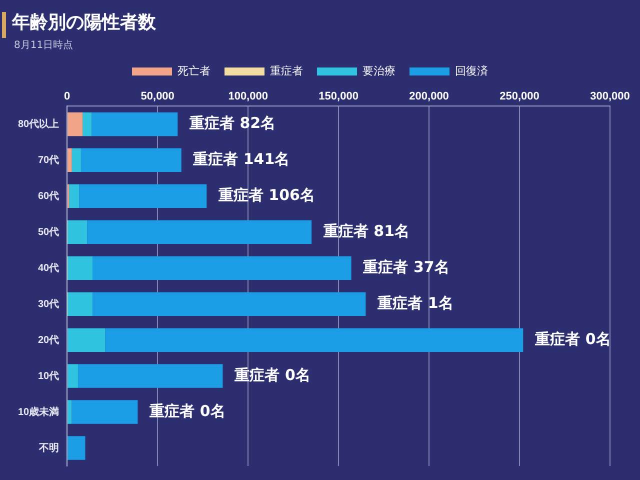 This screenshot has height=480, width=640. What do you see at coordinates (49, 304) in the screenshot?
I see `y-tick-label: 30代` at bounding box center [49, 304].